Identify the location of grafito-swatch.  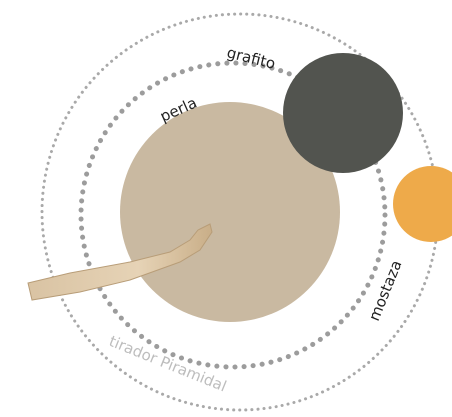
(343, 113).